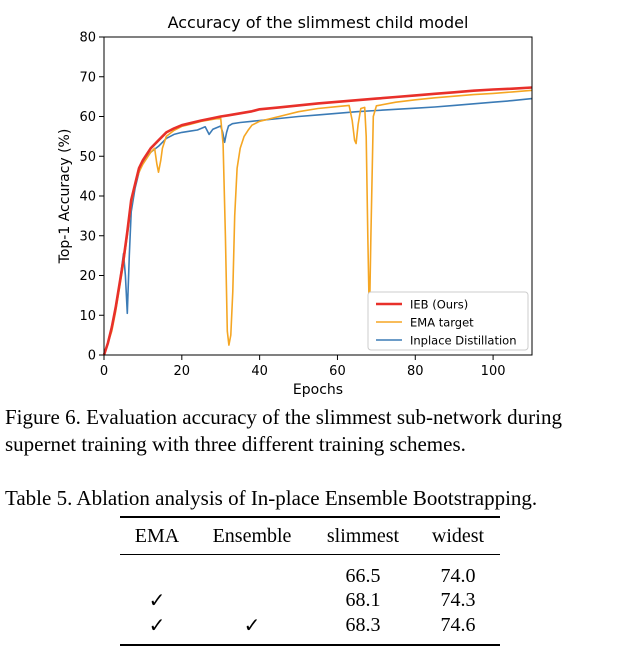  What do you see at coordinates (458, 576) in the screenshot?
I see `cell-widest: 74.0` at bounding box center [458, 576].